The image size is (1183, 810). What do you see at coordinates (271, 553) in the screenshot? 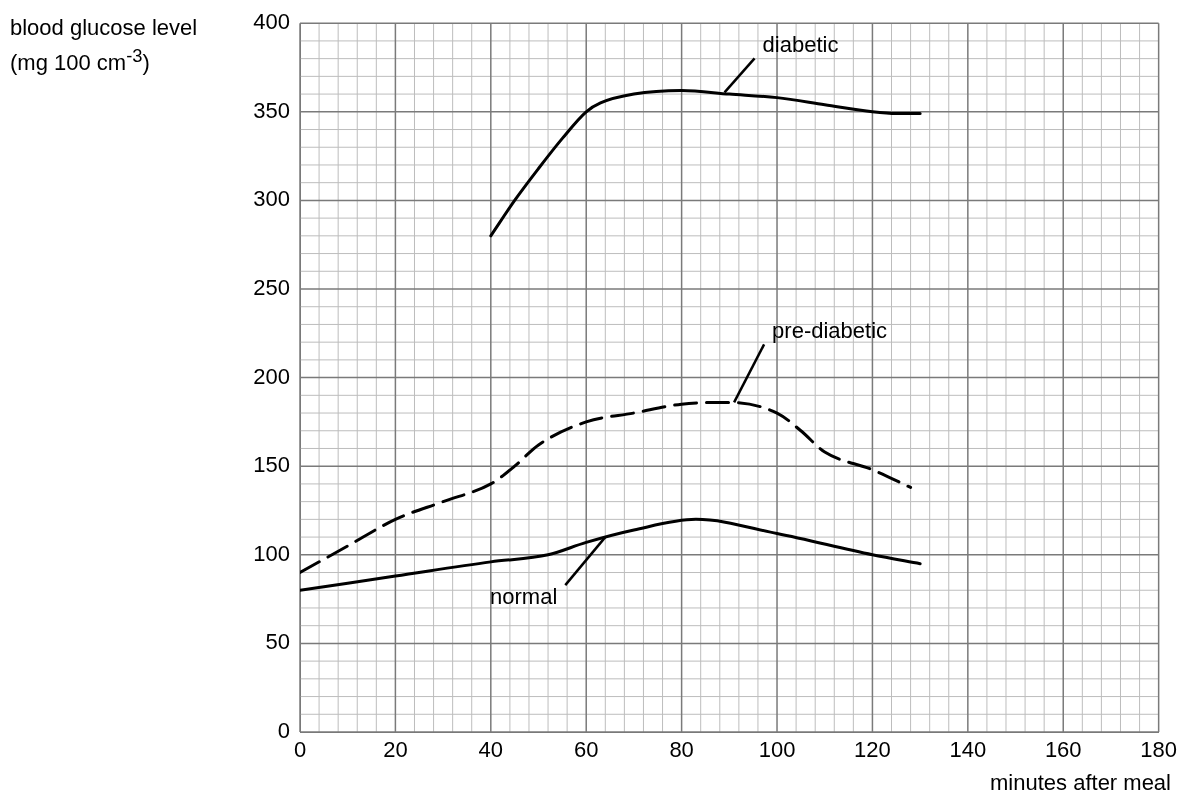
I see `y-tick-label: 100` at bounding box center [271, 553].